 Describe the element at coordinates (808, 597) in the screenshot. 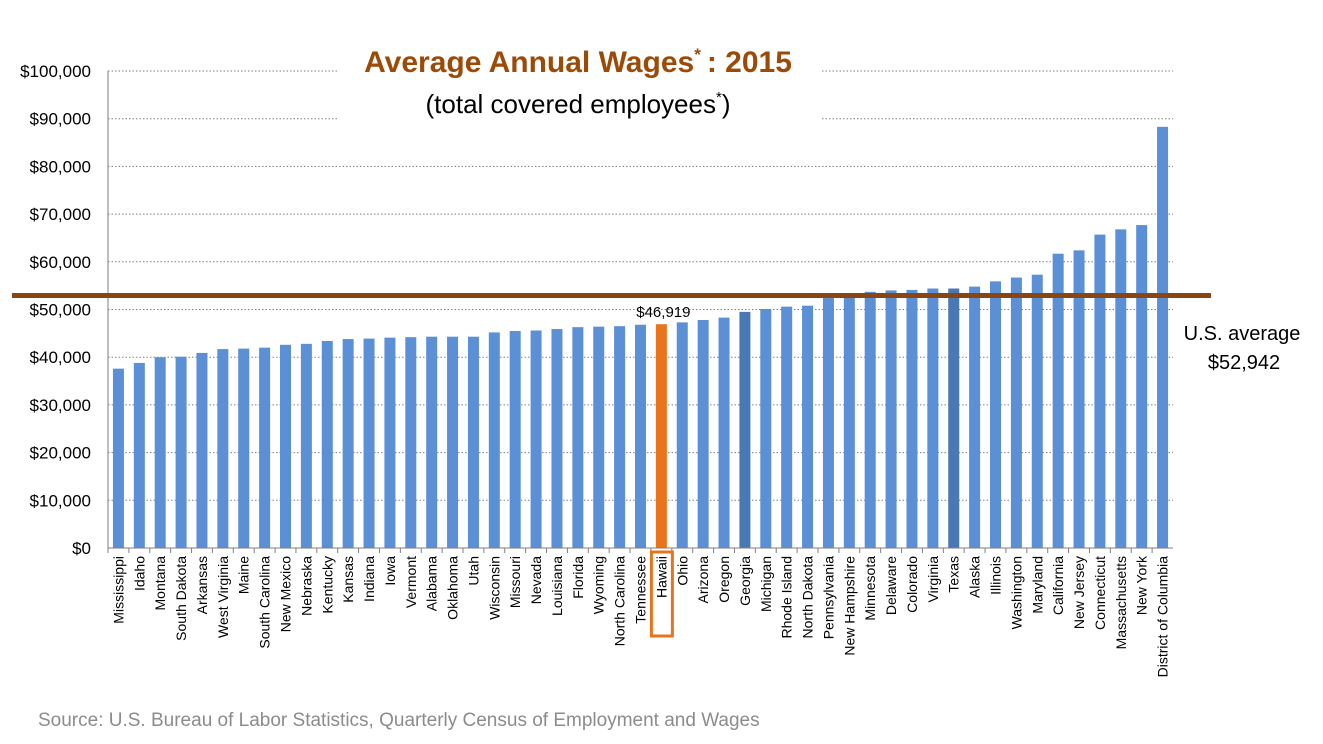

I see `x-tick-label: North Dakota` at that location.